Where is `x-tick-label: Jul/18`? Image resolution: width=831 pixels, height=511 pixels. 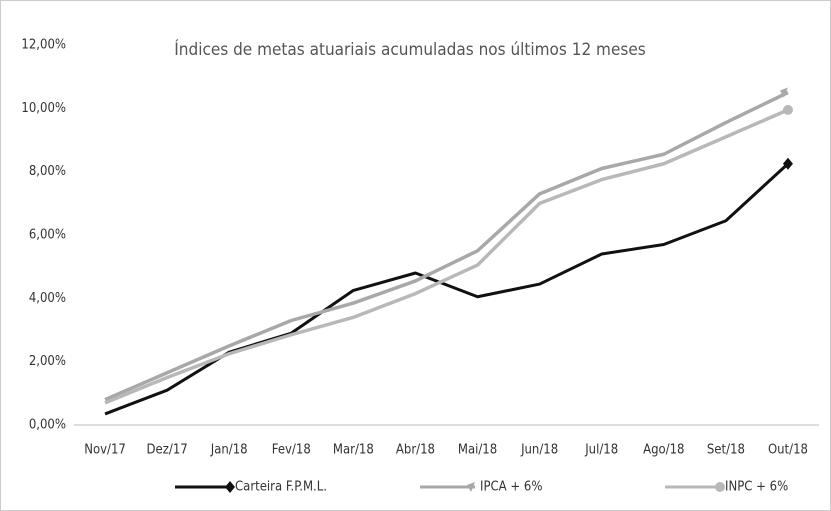 x-tick-label: Jul/18 is located at coordinates (601, 450).